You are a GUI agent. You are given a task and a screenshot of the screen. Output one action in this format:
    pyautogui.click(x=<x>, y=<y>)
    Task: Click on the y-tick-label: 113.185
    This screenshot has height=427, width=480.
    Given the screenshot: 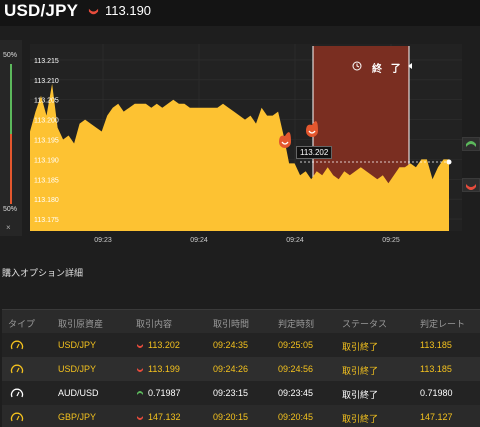 What is the action you would take?
    pyautogui.click(x=46, y=180)
    